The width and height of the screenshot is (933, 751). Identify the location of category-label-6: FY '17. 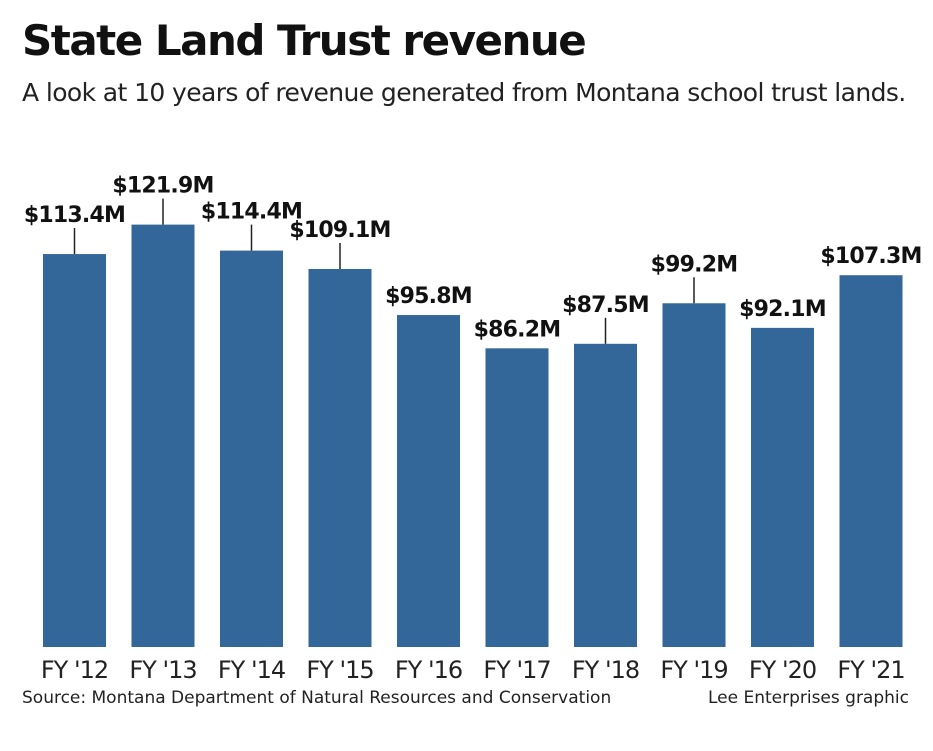
(516, 670).